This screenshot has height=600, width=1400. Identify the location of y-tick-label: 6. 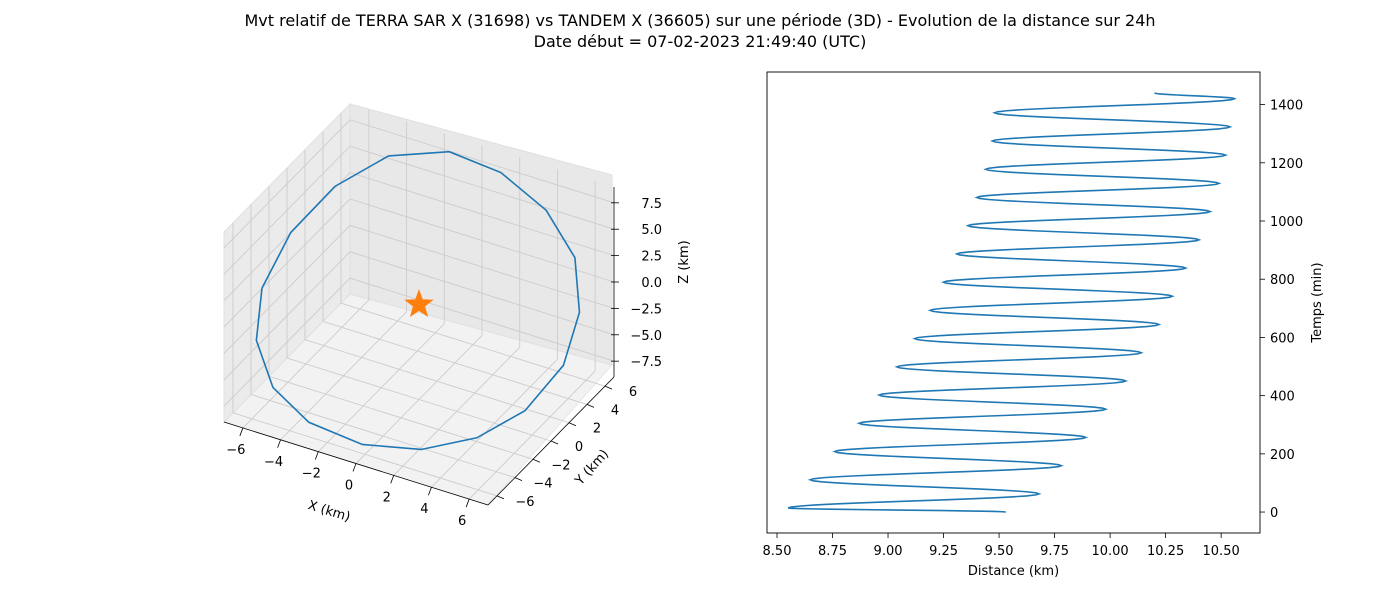
(633, 392).